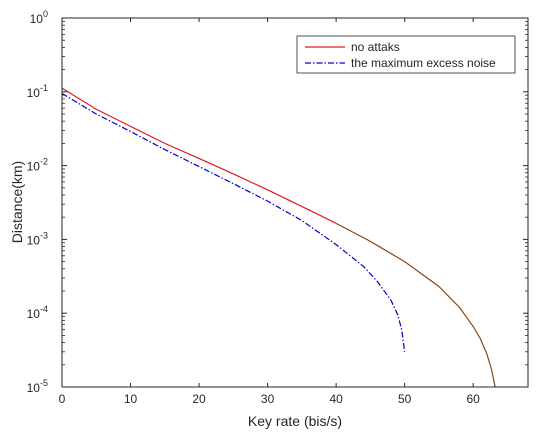  What do you see at coordinates (473, 399) in the screenshot?
I see `x-tick-label: 60` at bounding box center [473, 399].